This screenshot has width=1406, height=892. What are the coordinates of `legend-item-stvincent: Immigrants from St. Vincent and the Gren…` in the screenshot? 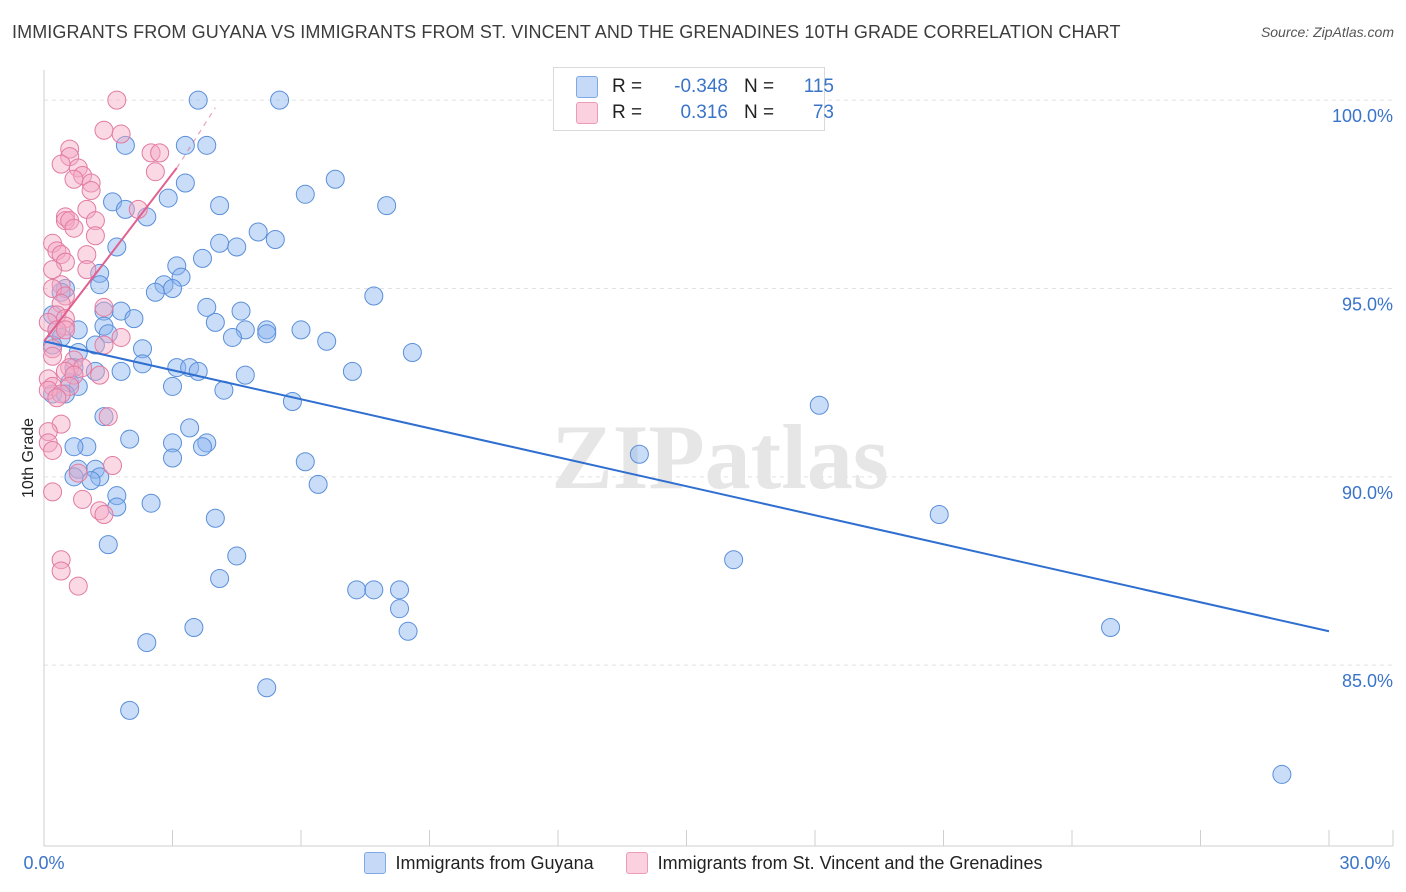 It's located at (833, 863).